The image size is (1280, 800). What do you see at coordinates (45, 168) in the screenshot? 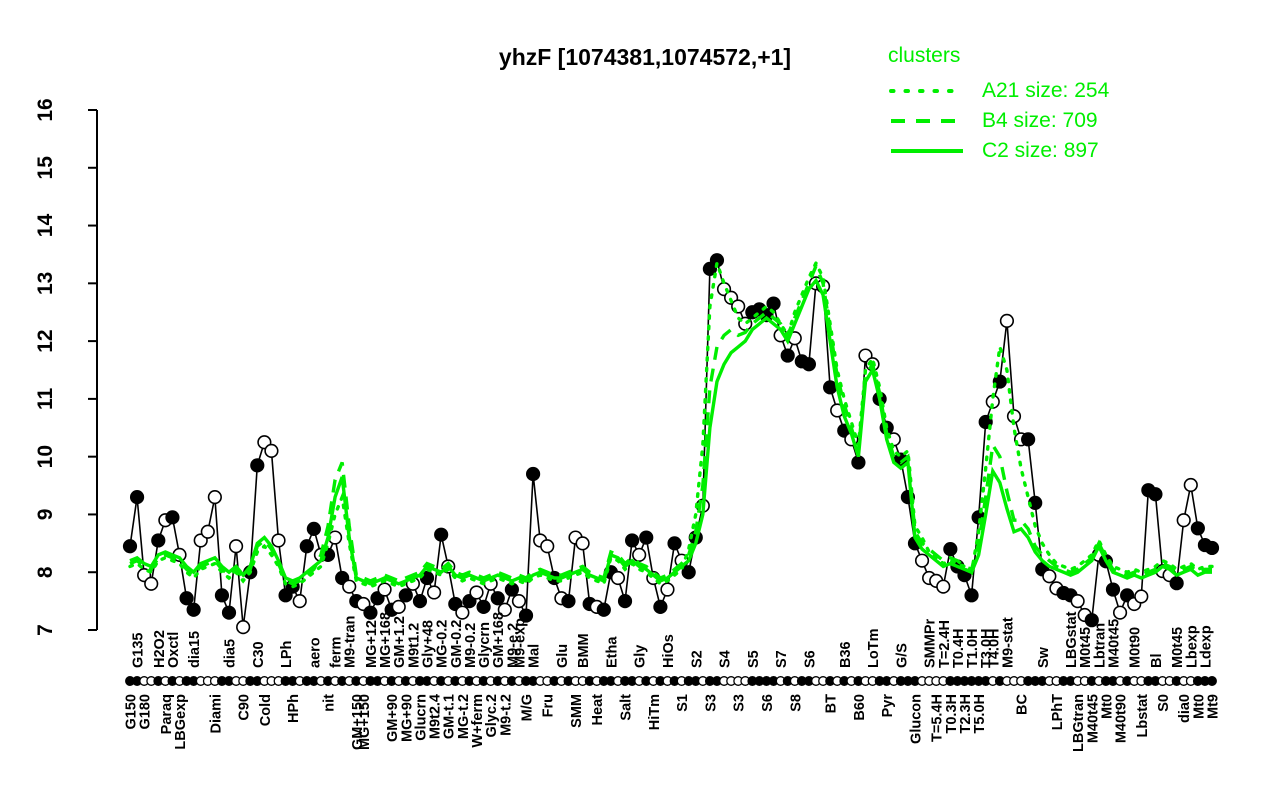
I see `y-tick-label: 15` at bounding box center [45, 168].